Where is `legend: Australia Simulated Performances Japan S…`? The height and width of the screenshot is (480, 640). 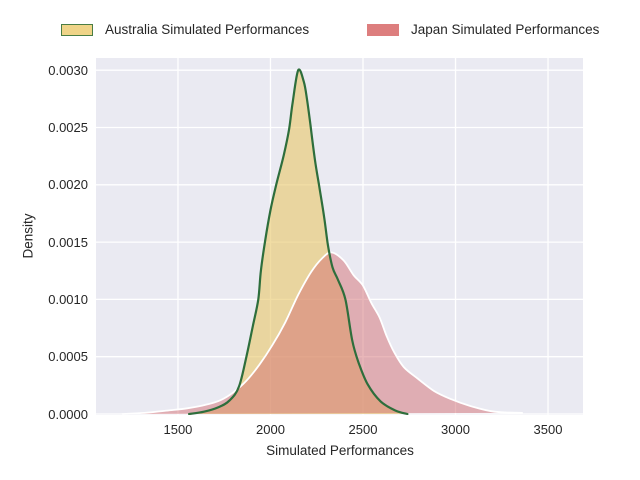 legend: Australia Simulated Performances Japan S… is located at coordinates (320, 23).